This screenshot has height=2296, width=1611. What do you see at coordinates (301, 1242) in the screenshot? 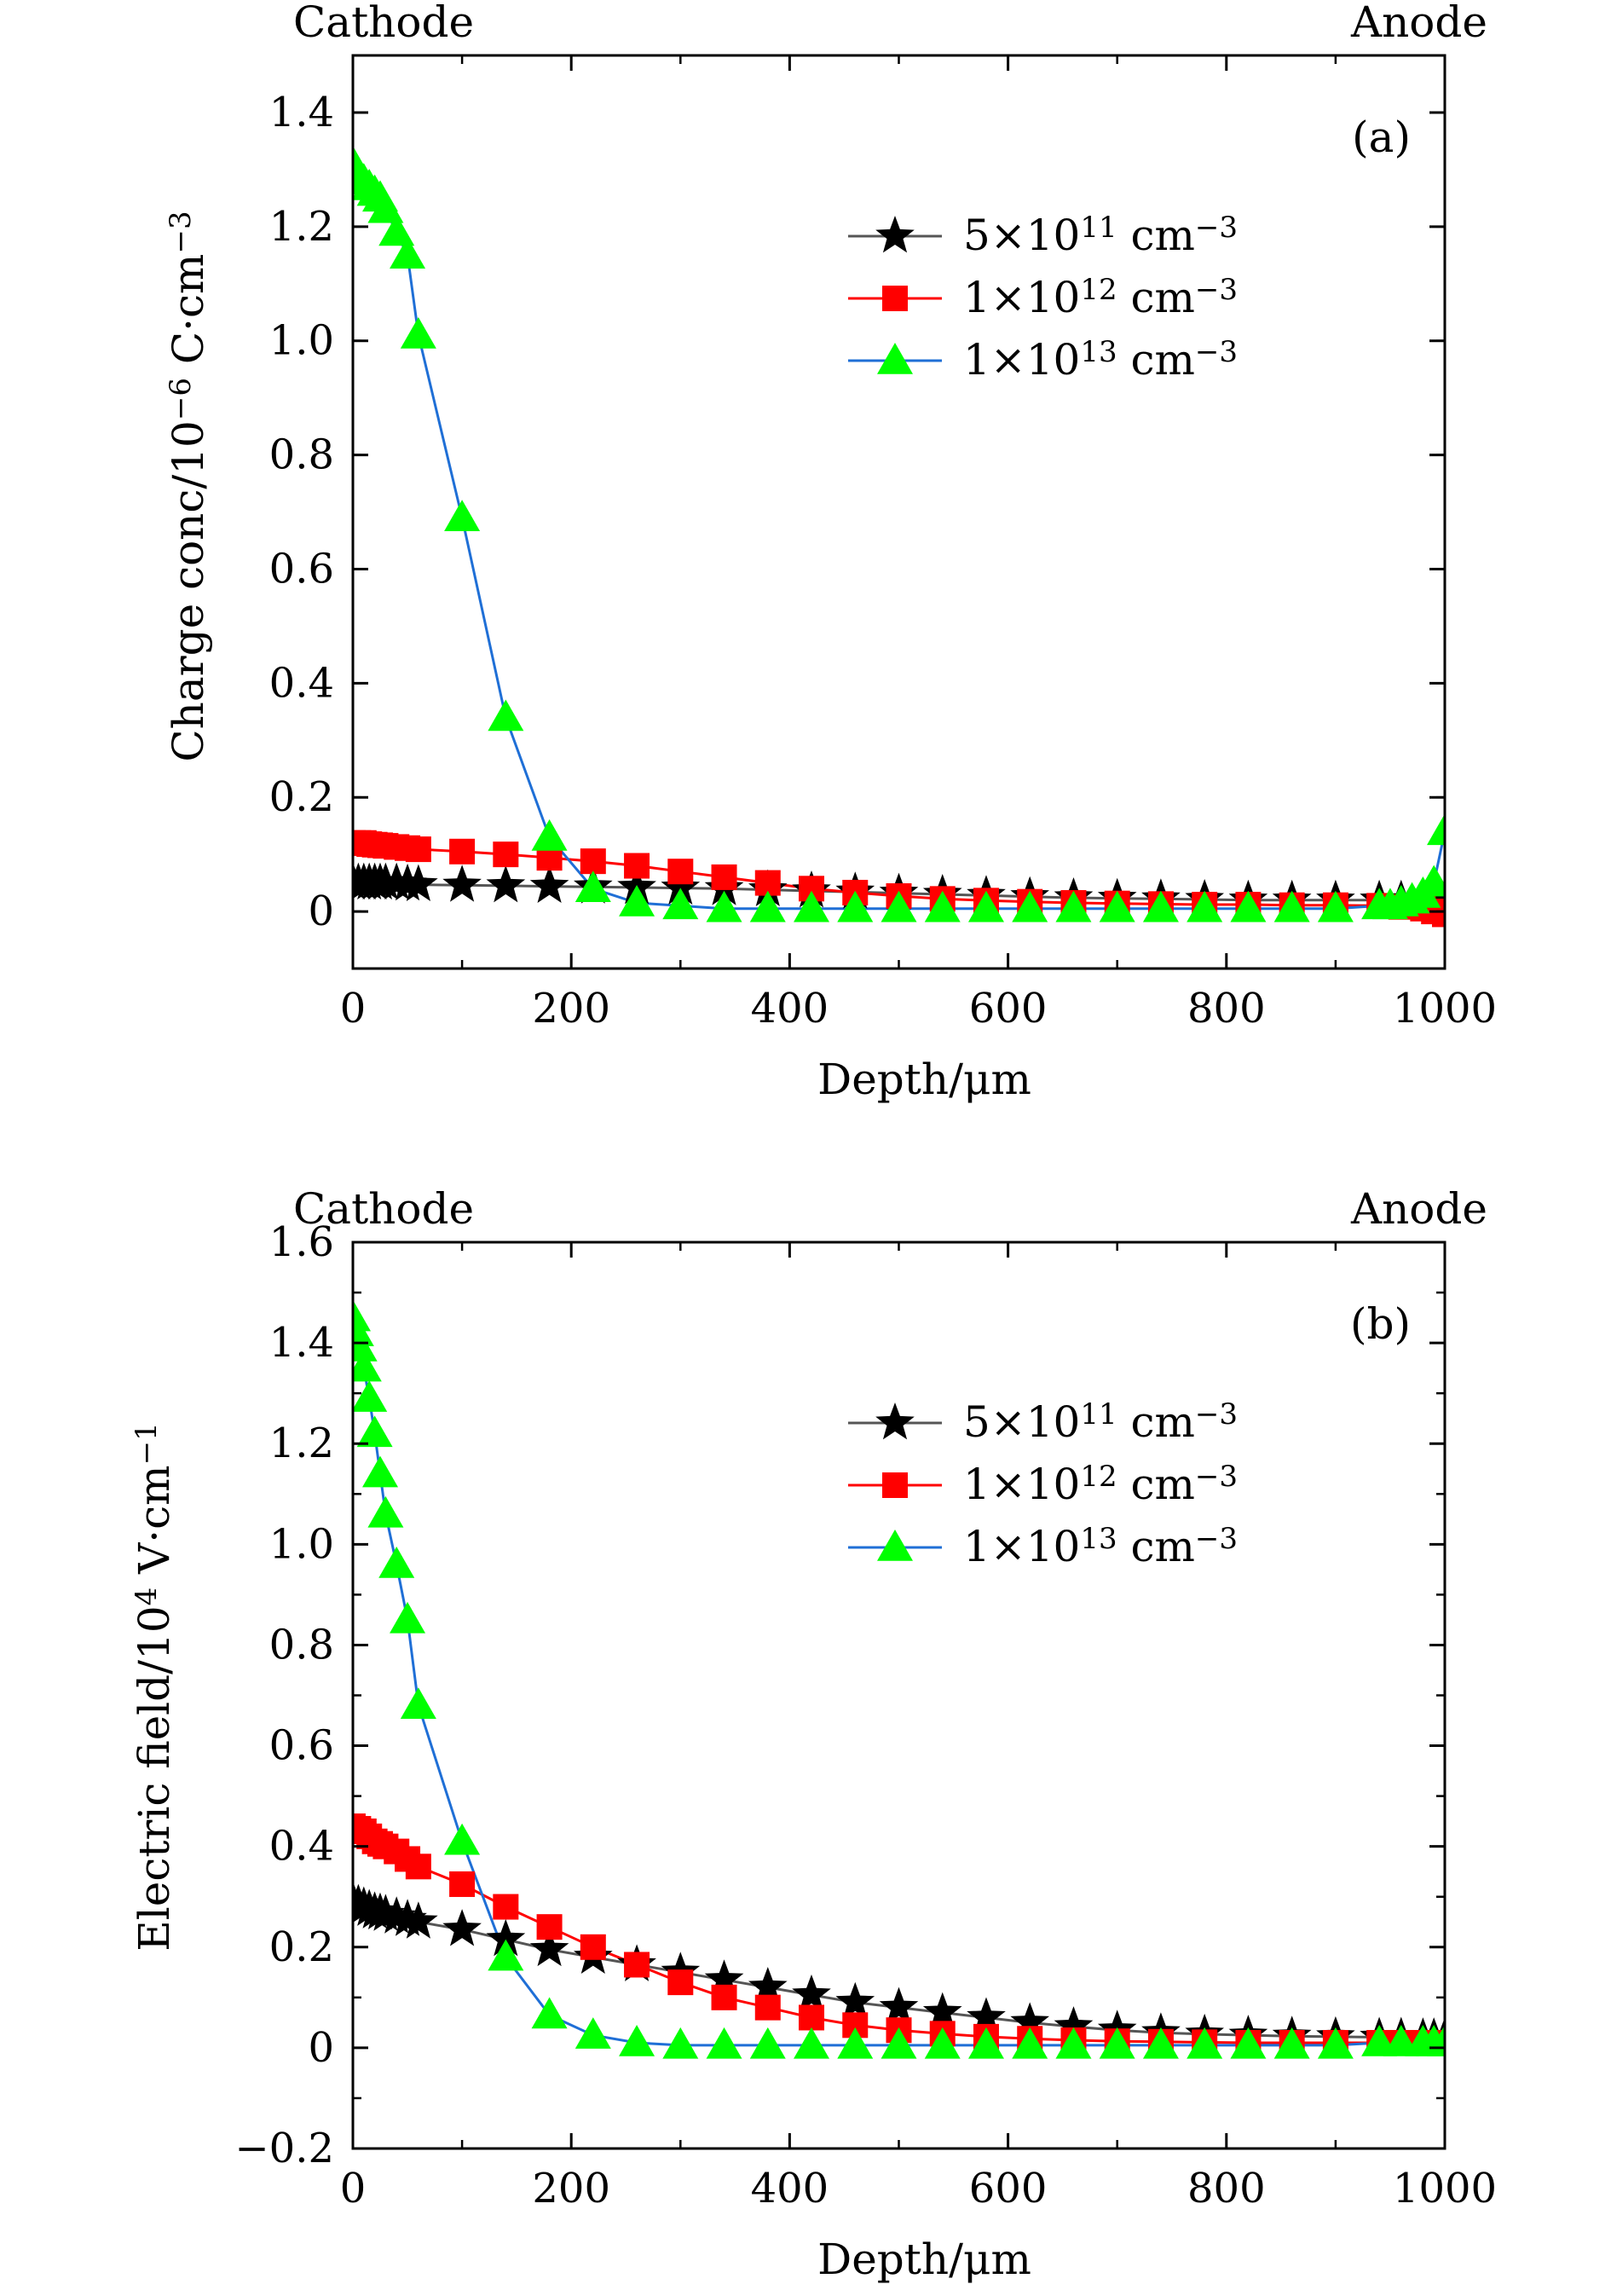
I see `y-tick-label: 1.6` at bounding box center [301, 1242].